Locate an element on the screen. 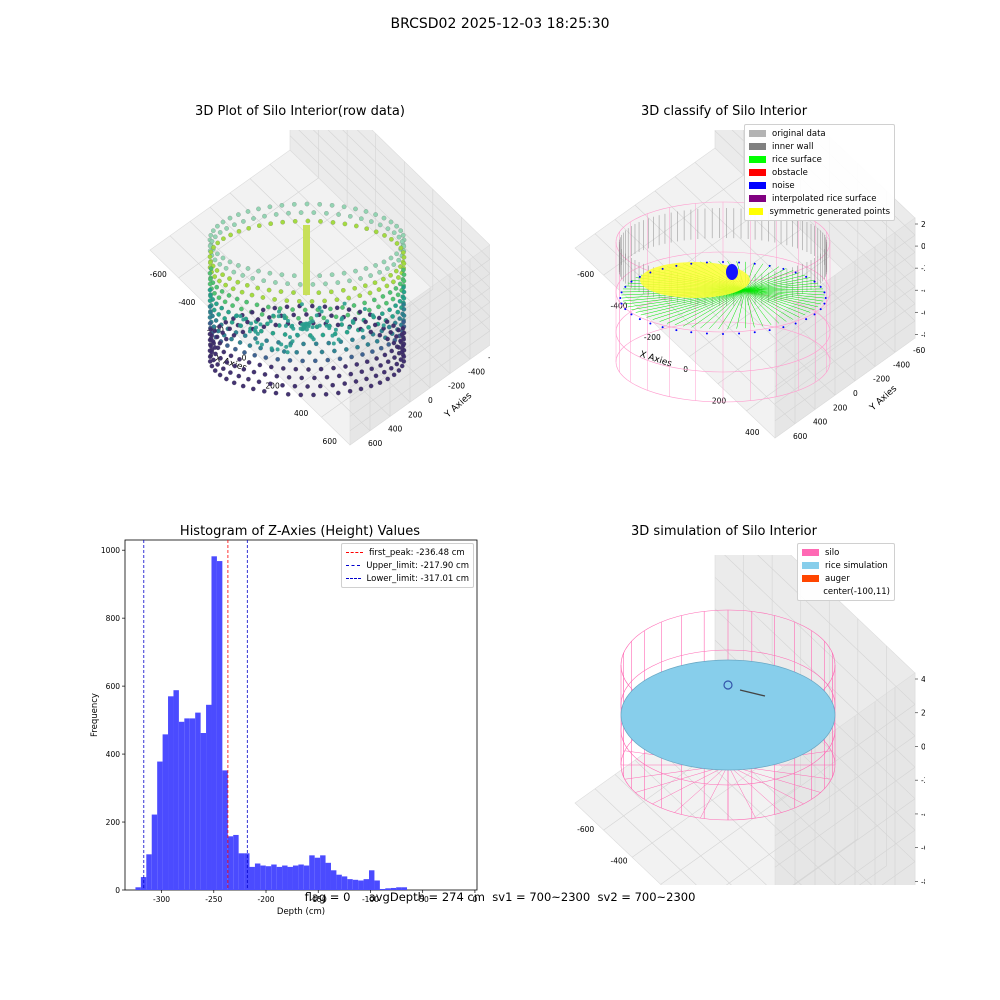 Image resolution: width=1000 pixels, height=1000 pixels. x-tick-label: 400 is located at coordinates (752, 432).